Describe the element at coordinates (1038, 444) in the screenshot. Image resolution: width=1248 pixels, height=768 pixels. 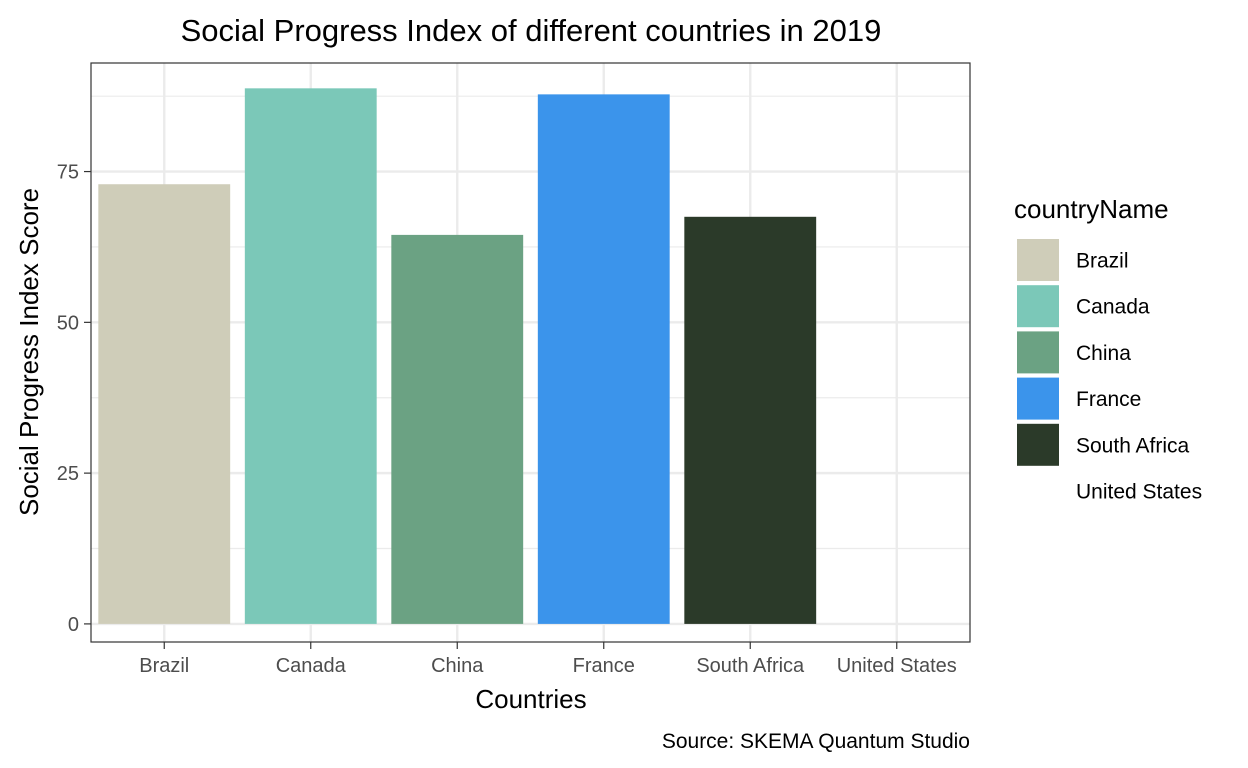
I see `legend-key-south-africa` at that location.